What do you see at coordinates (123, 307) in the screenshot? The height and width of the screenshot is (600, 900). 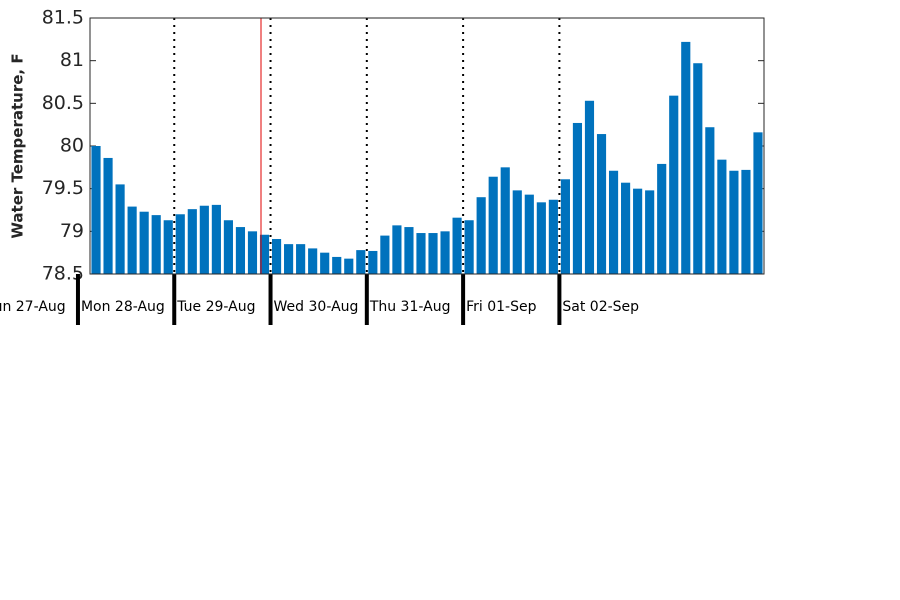 I see `day-label: Mon 28-Aug` at bounding box center [123, 307].